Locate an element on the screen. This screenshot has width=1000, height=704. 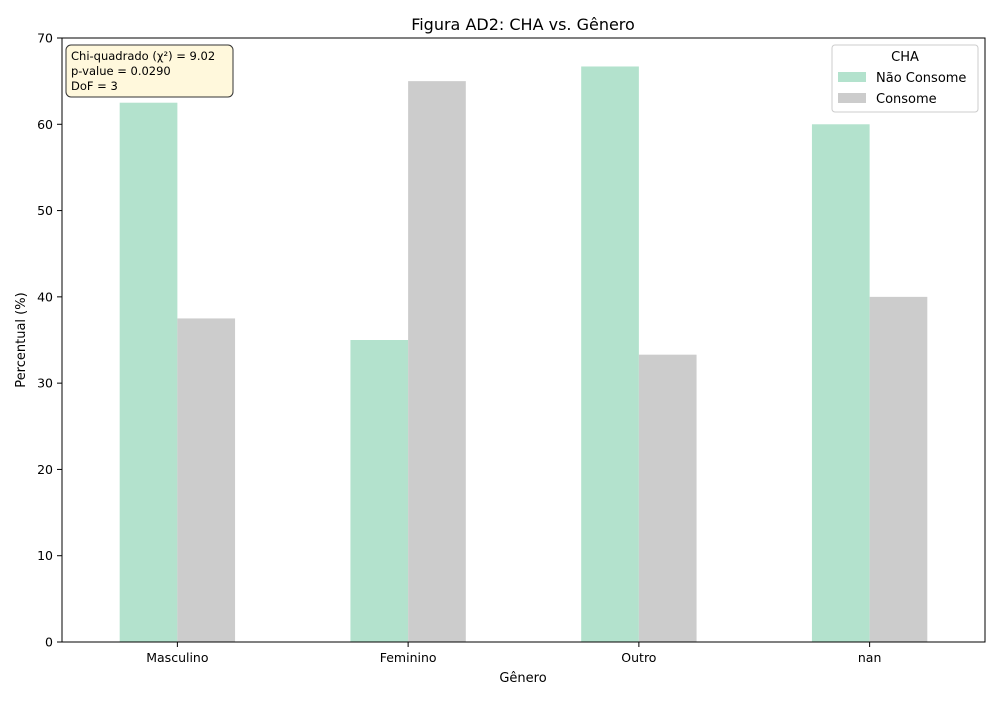
x-tick-label-masculino: Masculino is located at coordinates (177, 657).